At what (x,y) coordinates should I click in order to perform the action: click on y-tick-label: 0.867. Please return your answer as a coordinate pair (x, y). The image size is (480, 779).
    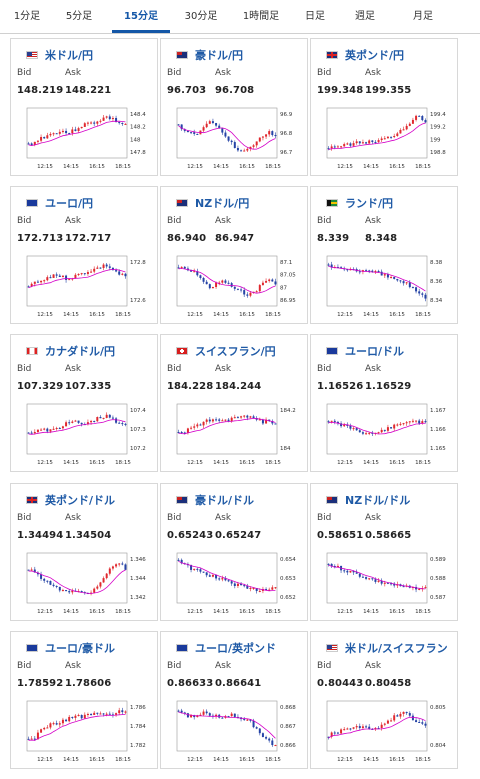
    Looking at the image, I should click on (288, 727).